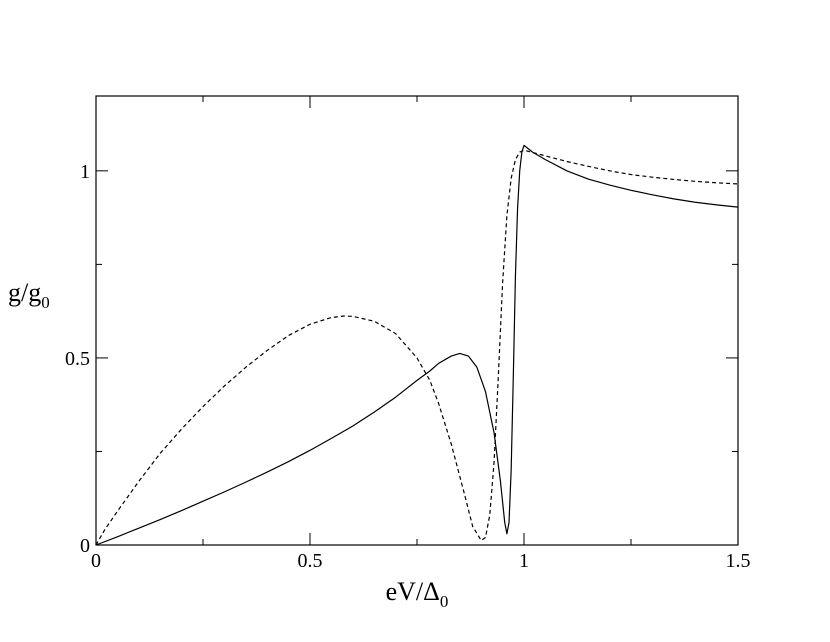  I want to click on y-axis-title-main: g/g, so click(24, 292).